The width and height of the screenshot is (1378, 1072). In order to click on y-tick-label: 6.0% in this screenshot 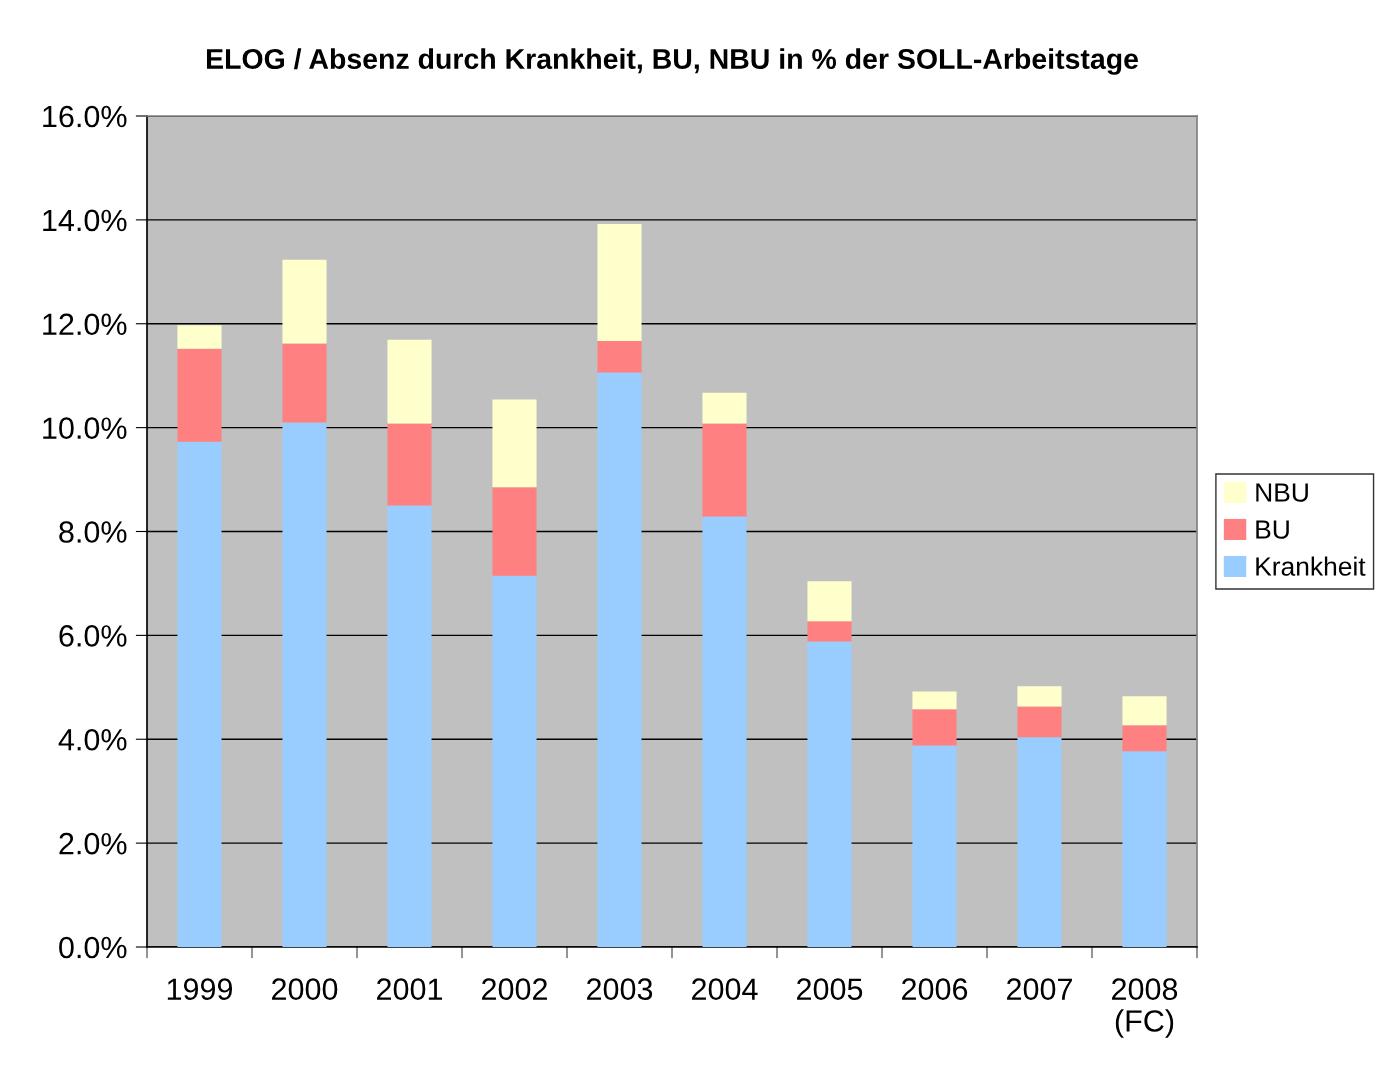, I will do `click(93, 636)`.